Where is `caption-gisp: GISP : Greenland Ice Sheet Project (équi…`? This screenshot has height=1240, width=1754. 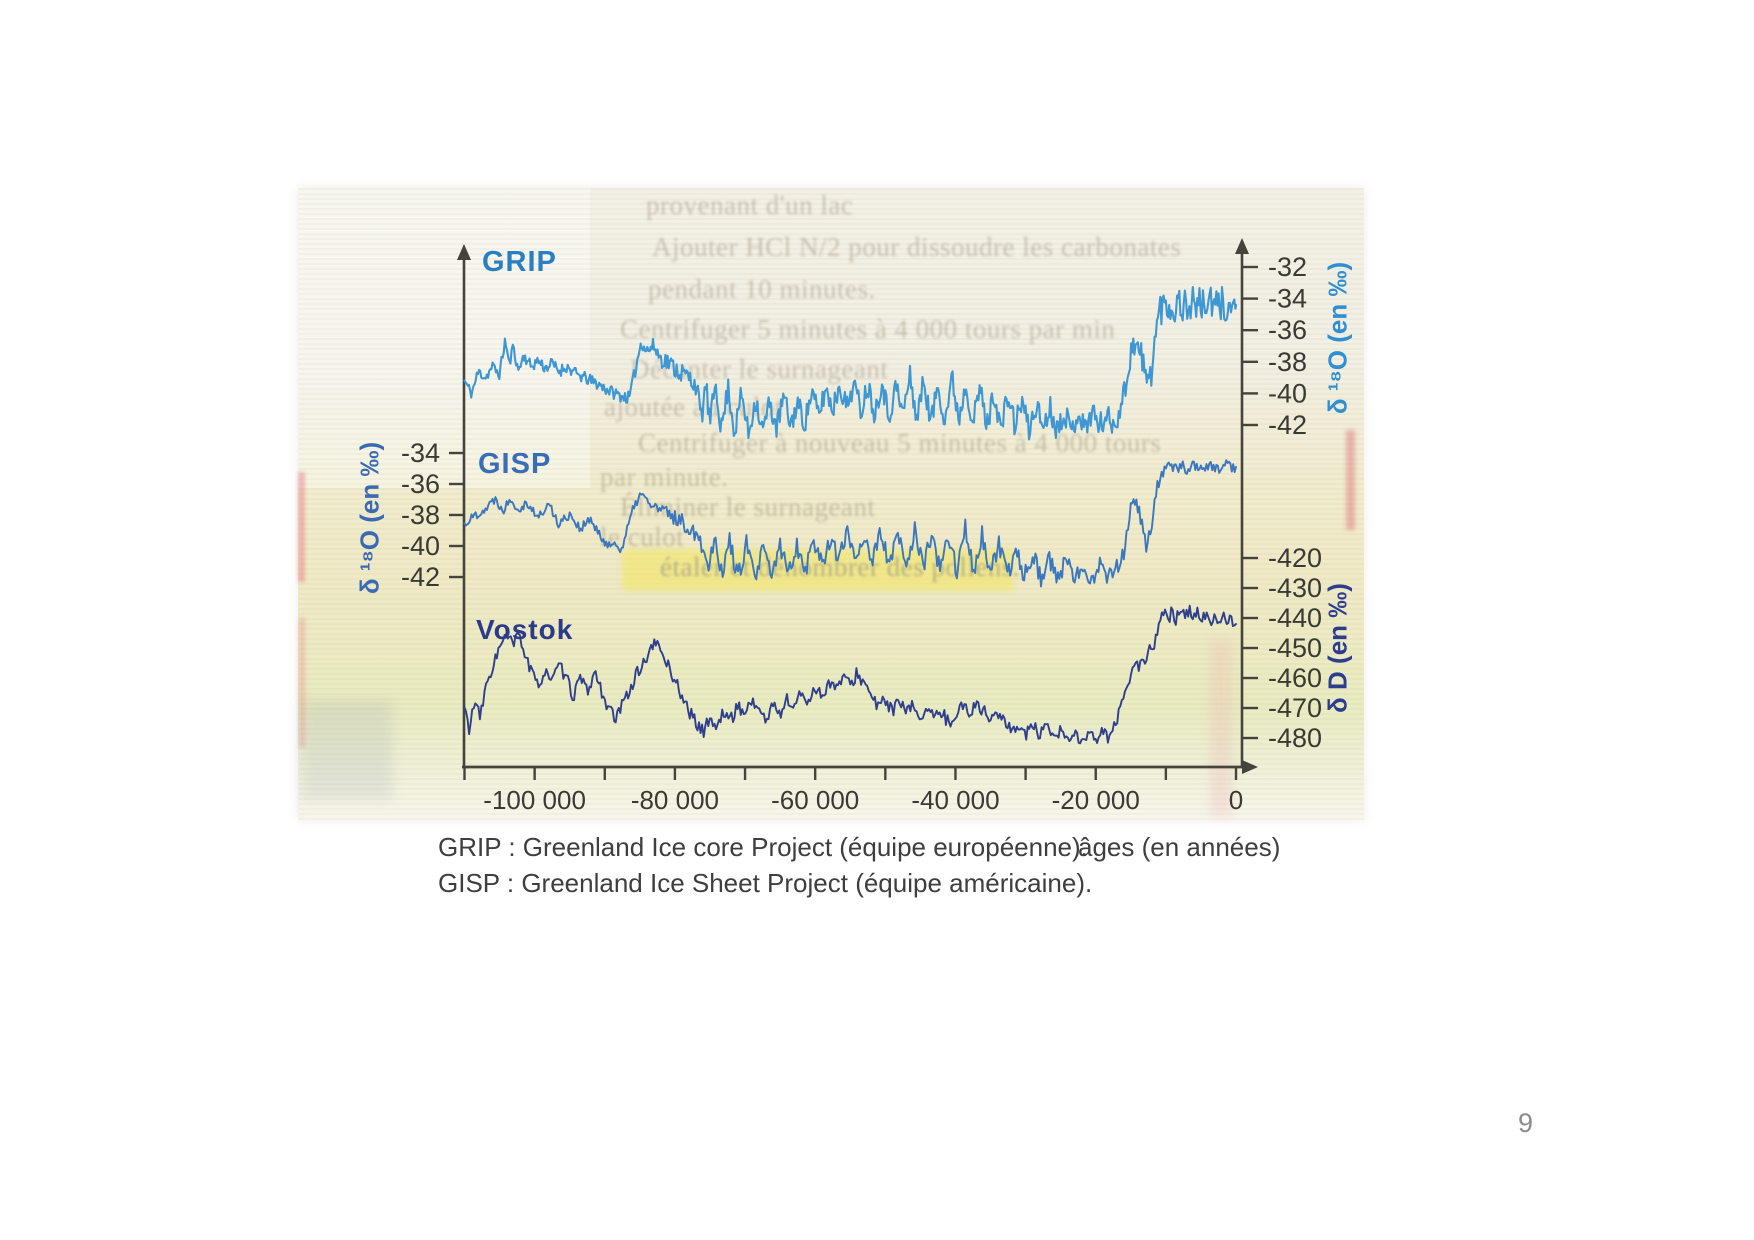 caption-gisp: GISP : Greenland Ice Sheet Project (équi… is located at coordinates (765, 883).